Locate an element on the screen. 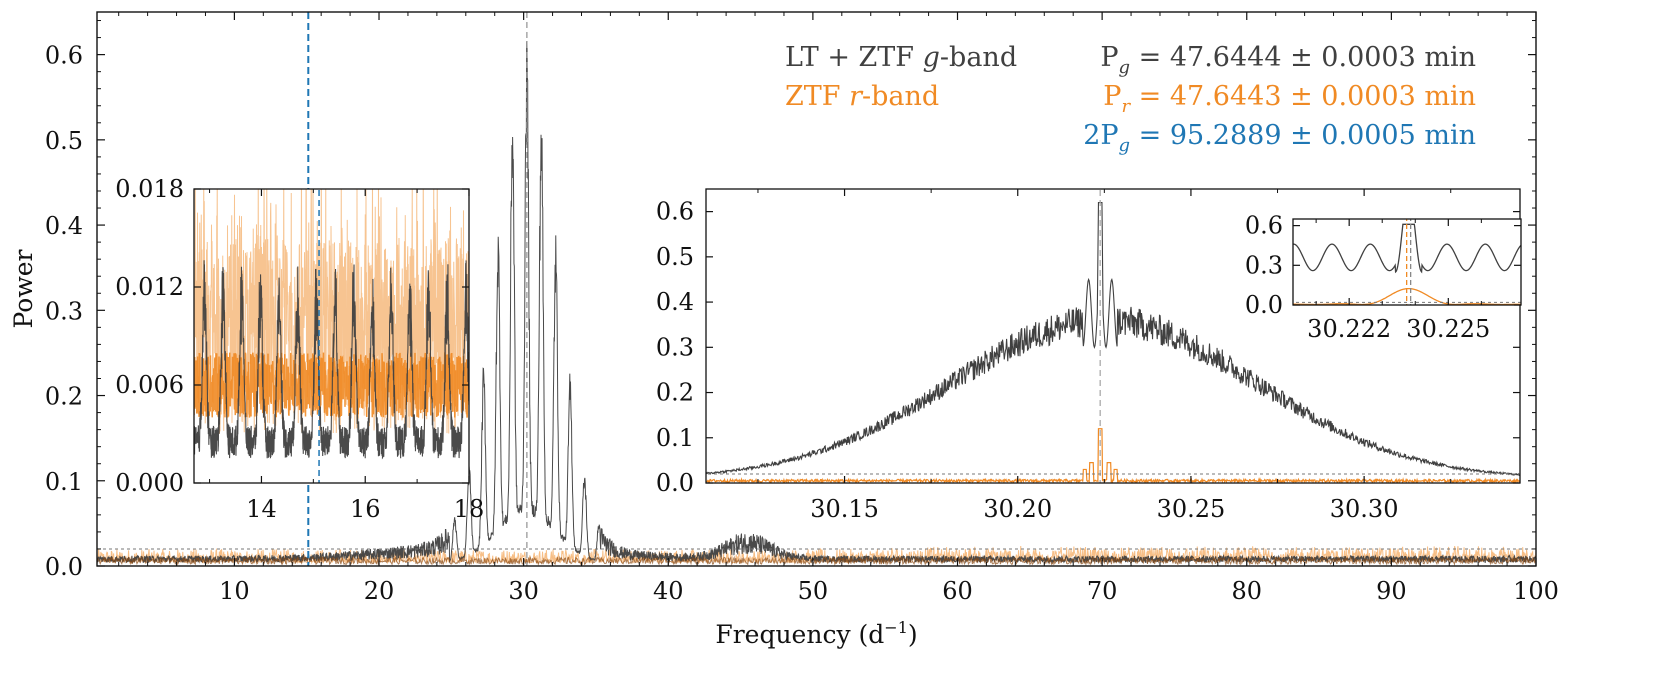  x-axis-label: Frequency (d−1) is located at coordinates (816, 633).